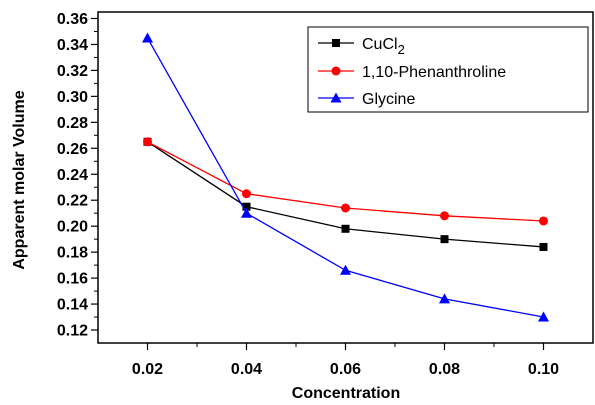 The height and width of the screenshot is (405, 595). I want to click on legend-box, so click(448, 69).